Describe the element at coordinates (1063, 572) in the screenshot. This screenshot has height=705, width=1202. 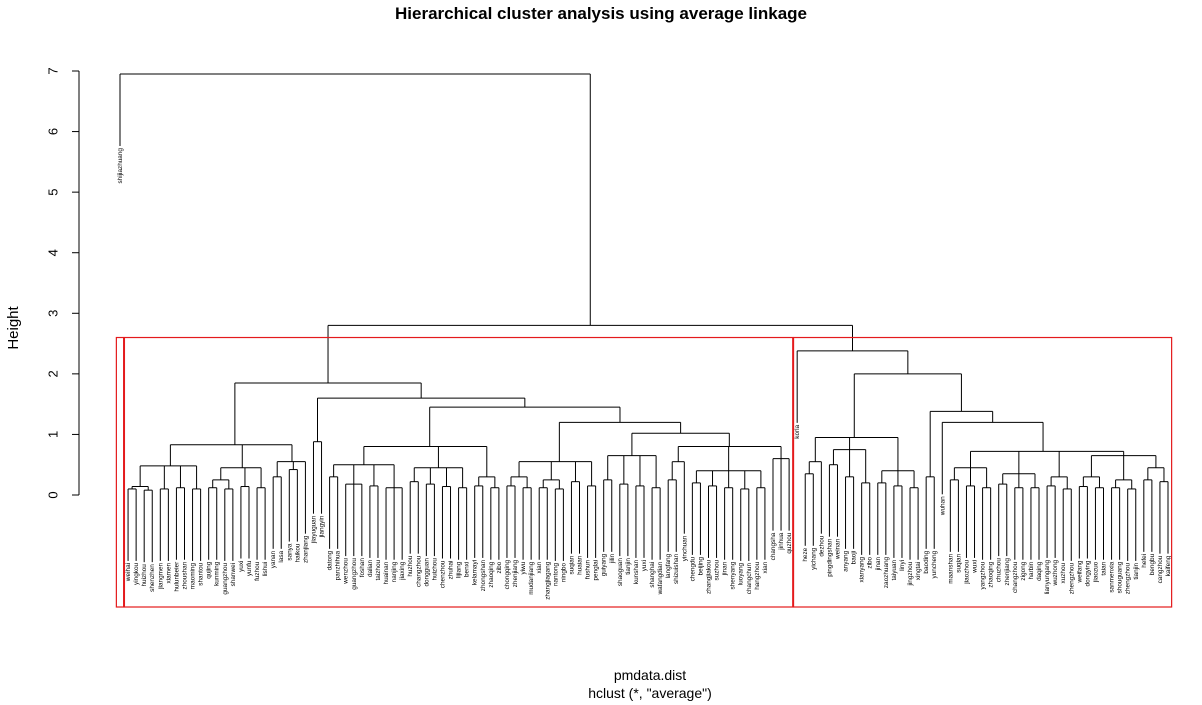
I see `leaf-label: xuzhou` at that location.